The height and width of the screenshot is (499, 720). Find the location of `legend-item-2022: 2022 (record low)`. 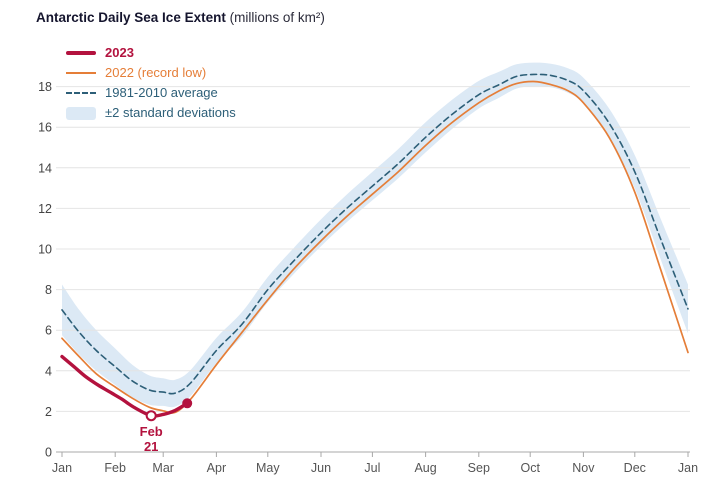

legend-item-2022: 2022 (record low) is located at coordinates (151, 73).